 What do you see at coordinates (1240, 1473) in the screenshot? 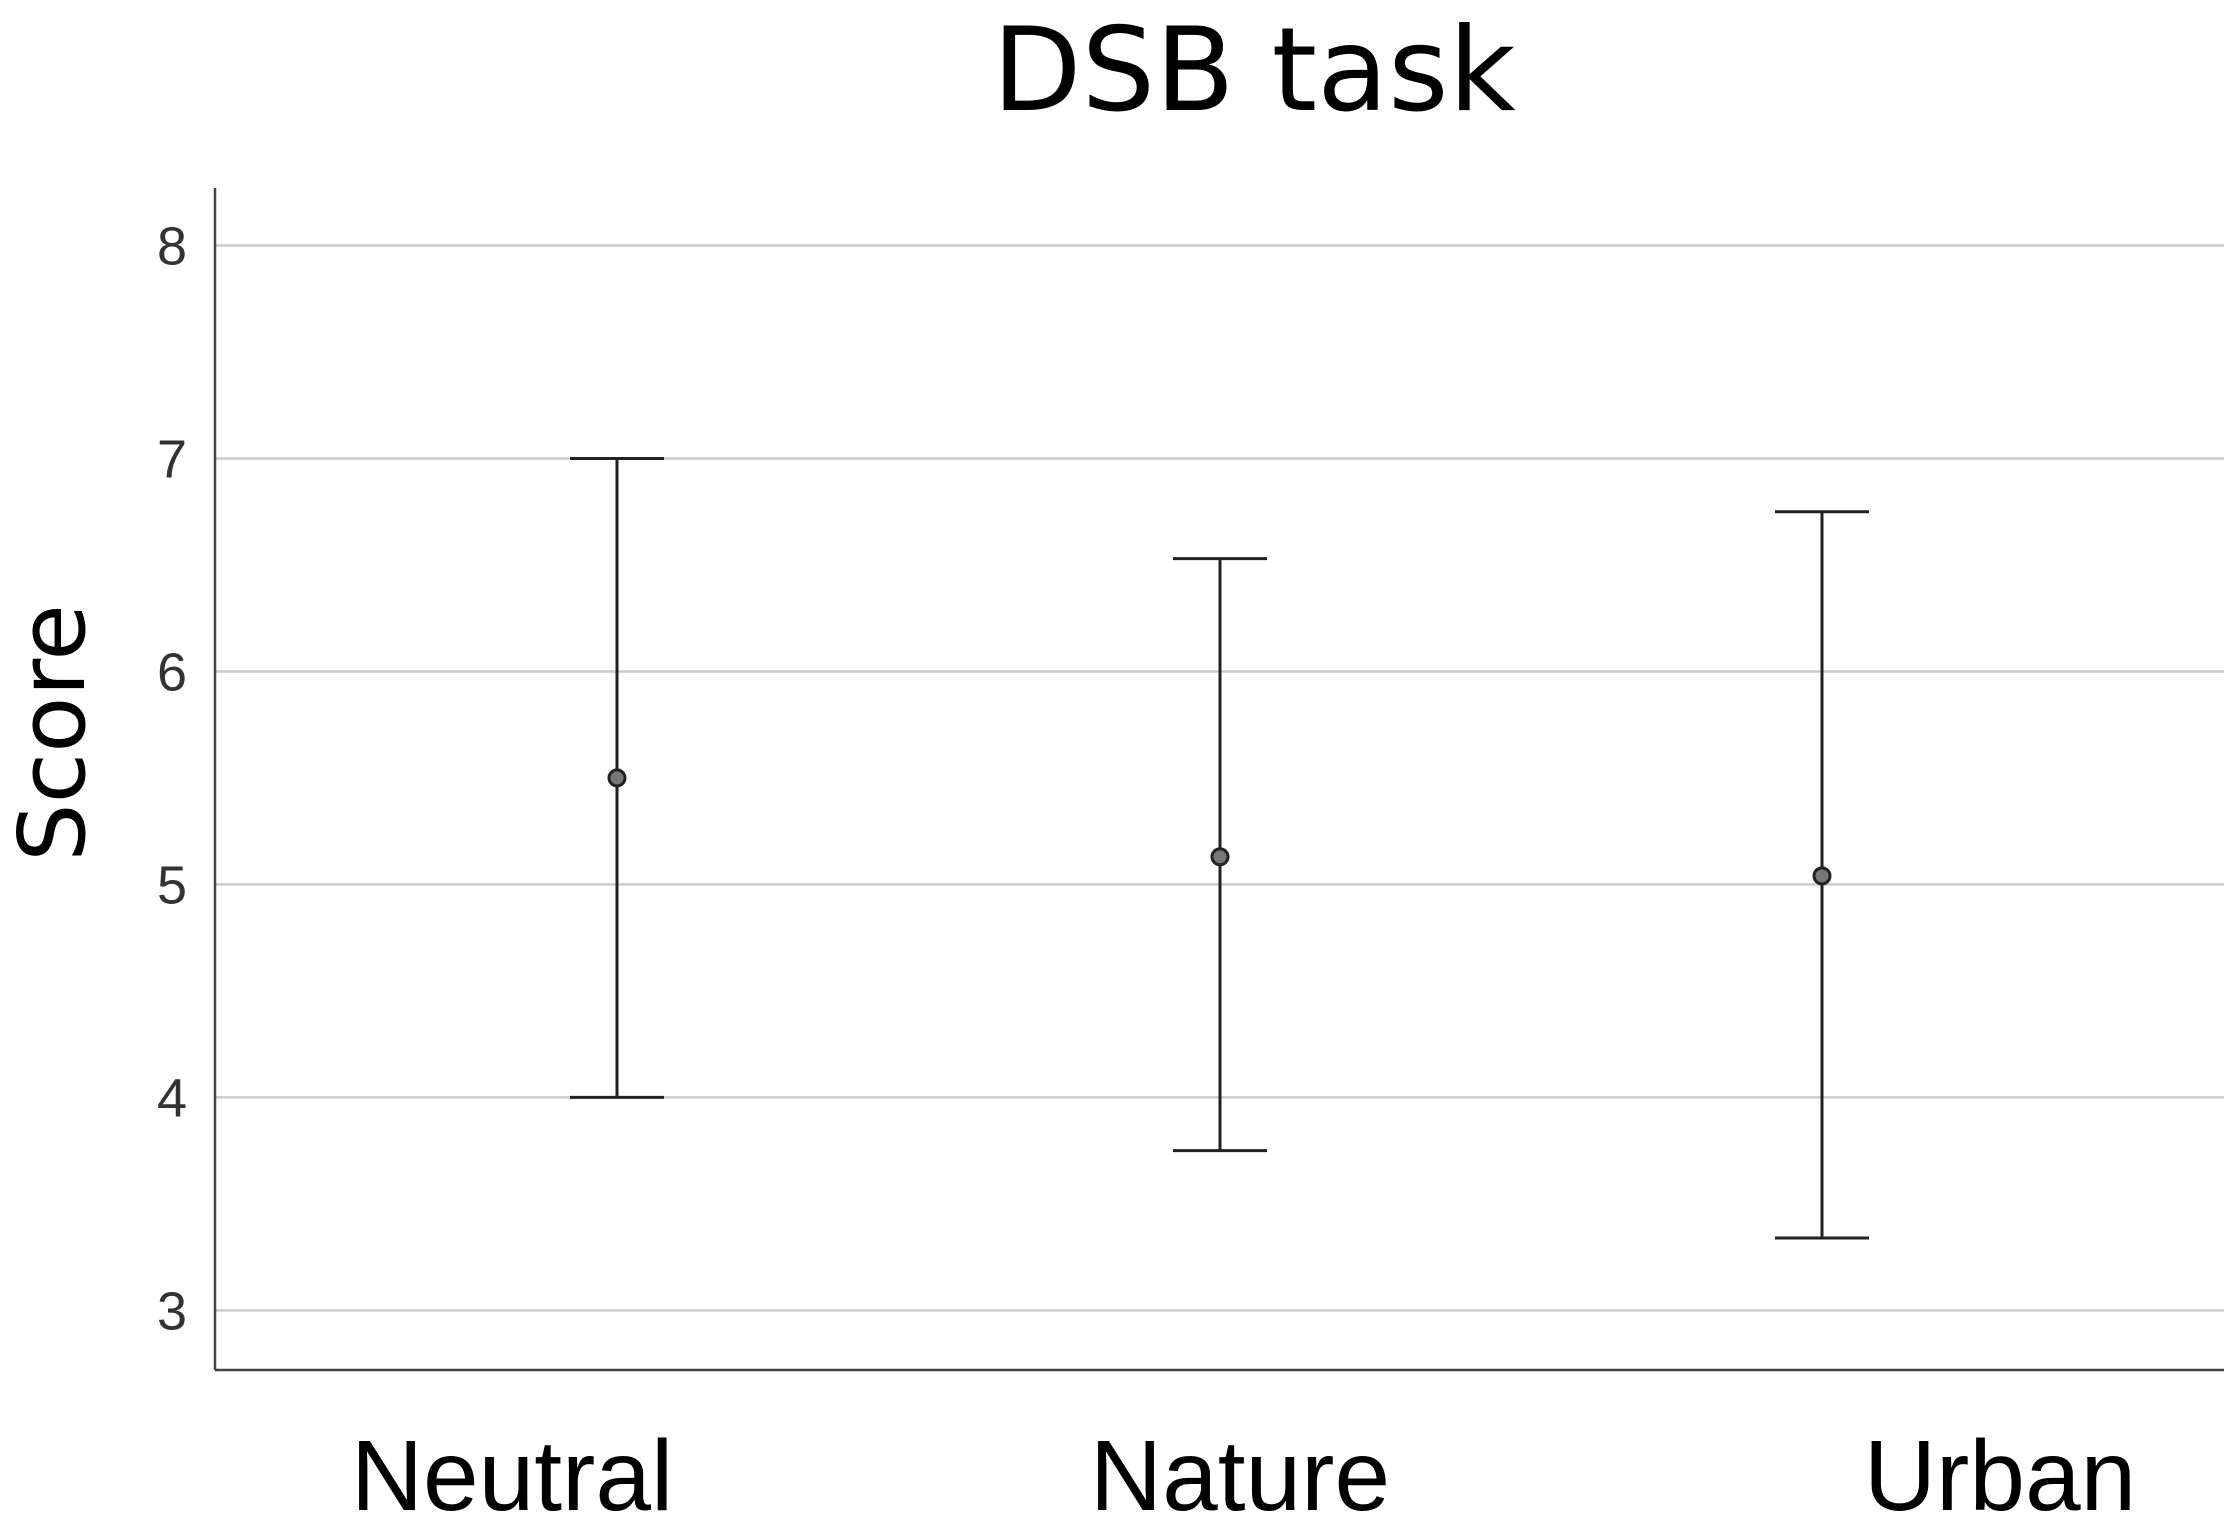
I see `x-tick-label-nature: Nature` at bounding box center [1240, 1473].